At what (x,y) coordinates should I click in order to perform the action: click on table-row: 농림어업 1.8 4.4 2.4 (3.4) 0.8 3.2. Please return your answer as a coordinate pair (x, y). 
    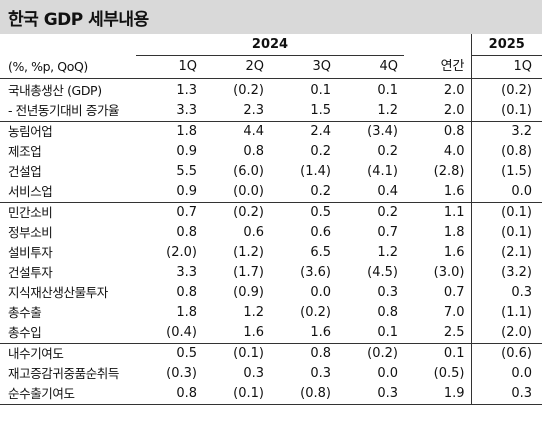
    Looking at the image, I should click on (271, 131).